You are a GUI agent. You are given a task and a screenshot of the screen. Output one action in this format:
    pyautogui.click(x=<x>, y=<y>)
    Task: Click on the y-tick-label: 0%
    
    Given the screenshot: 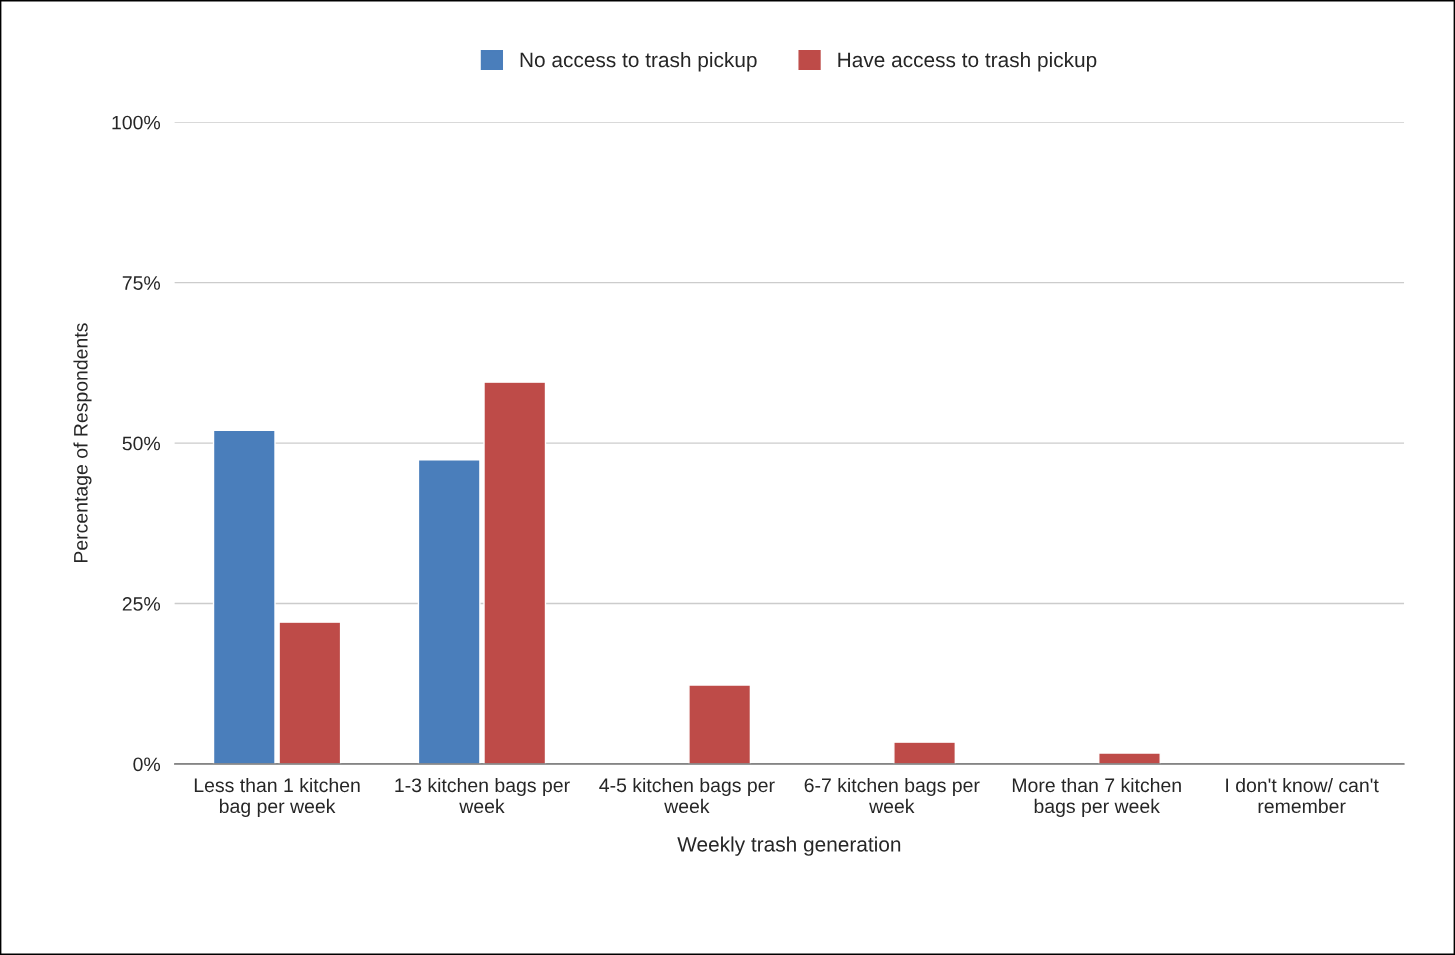 What is the action you would take?
    pyautogui.click(x=147, y=764)
    